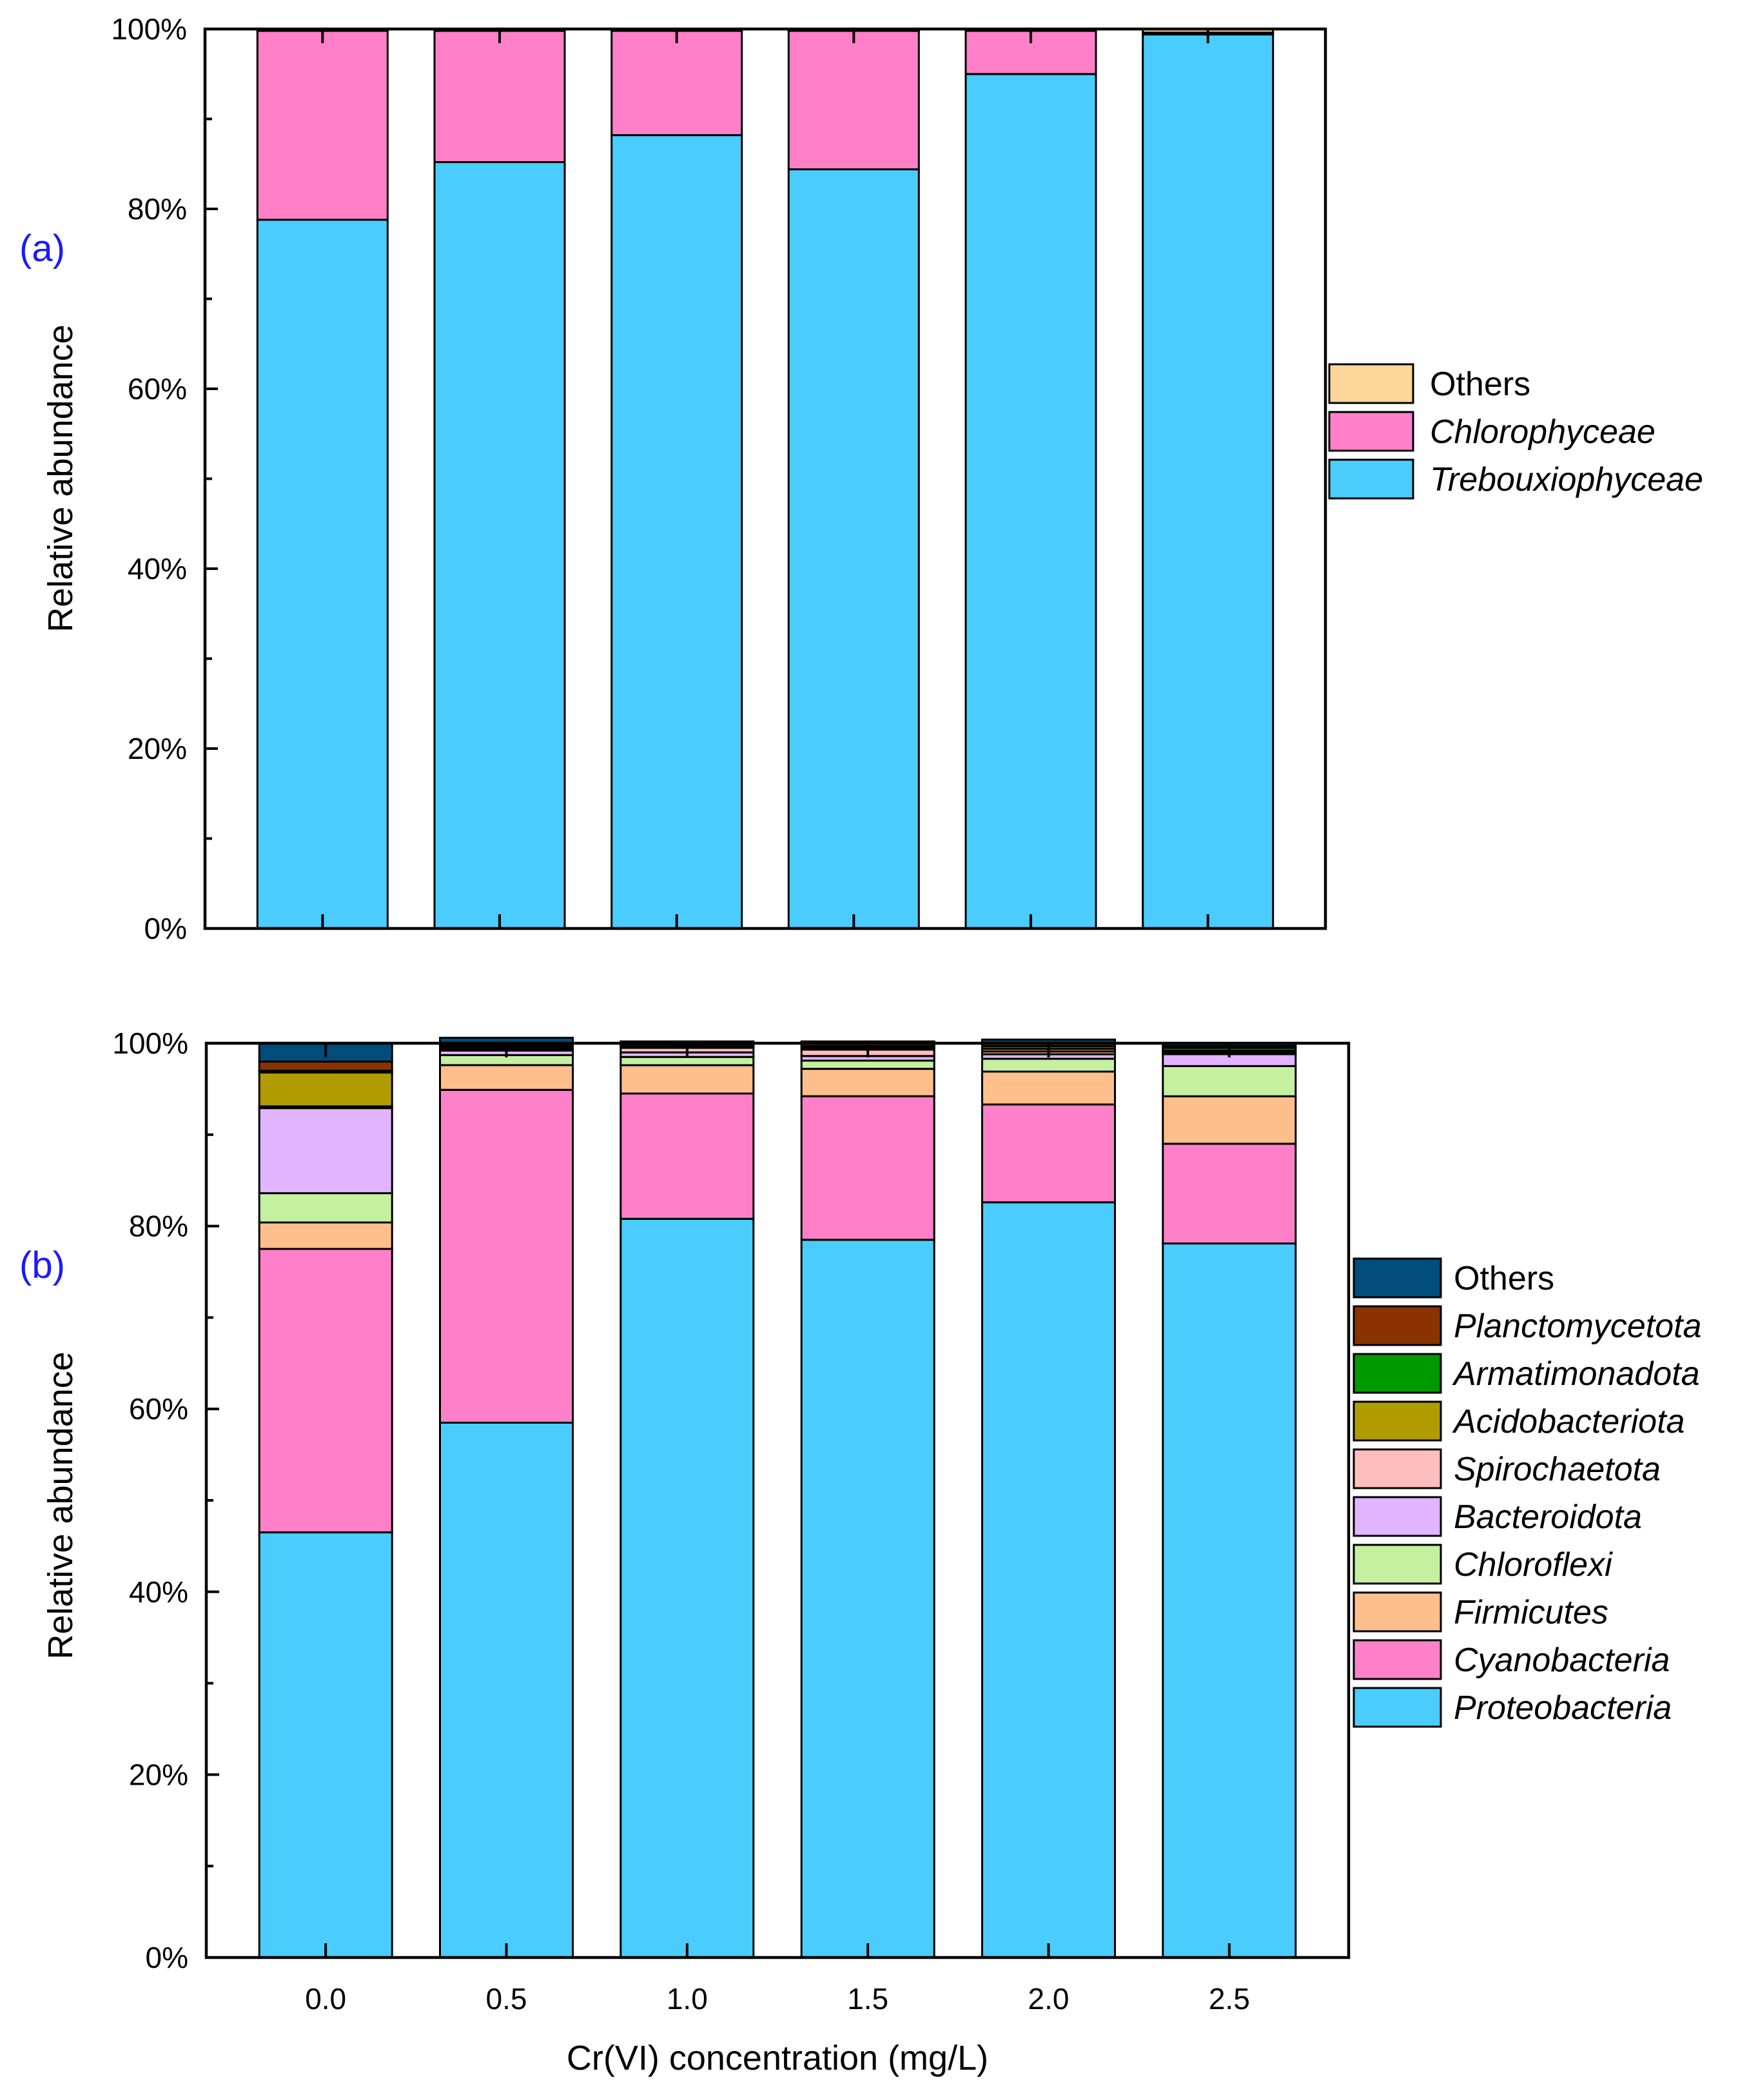  Describe the element at coordinates (1576, 1374) in the screenshot. I see `legend-label: Armatimonadota` at that location.